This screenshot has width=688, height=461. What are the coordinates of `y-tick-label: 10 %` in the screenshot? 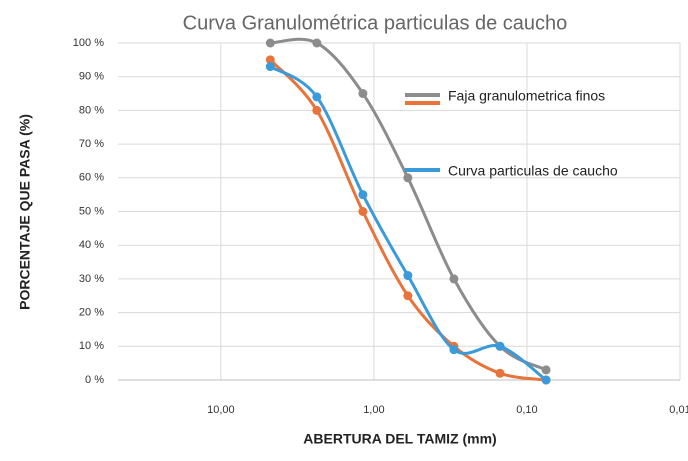 It's located at (91, 346).